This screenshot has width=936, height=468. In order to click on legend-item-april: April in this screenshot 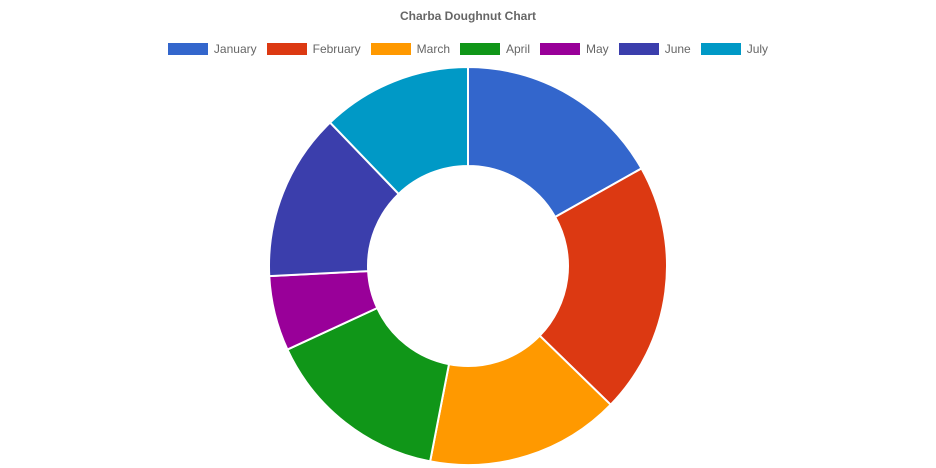, I will do `click(495, 49)`.